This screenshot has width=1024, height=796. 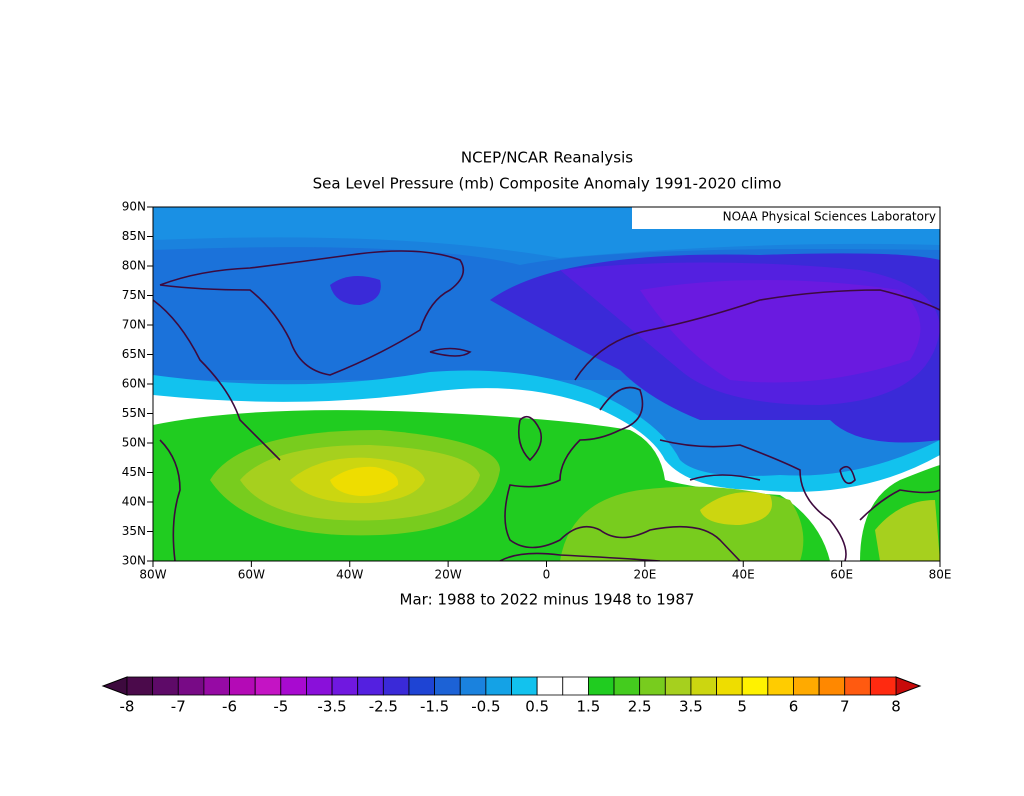 What do you see at coordinates (547, 158) in the screenshot?
I see `title-line: NCEP/NCAR Reanalysis` at bounding box center [547, 158].